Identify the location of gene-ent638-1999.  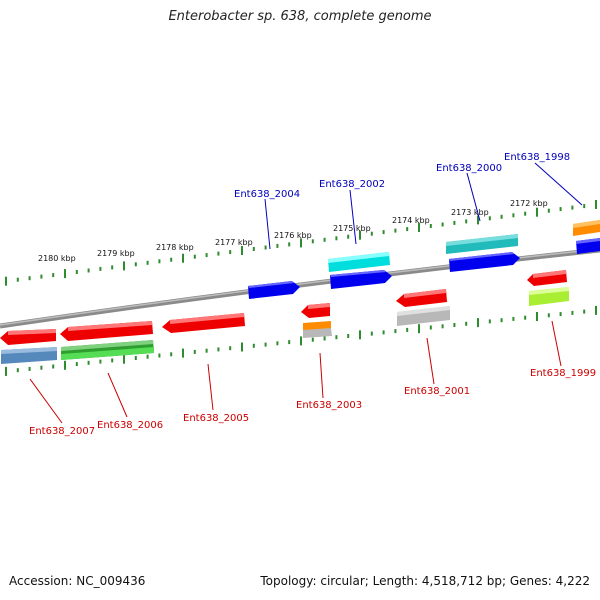
(547, 278).